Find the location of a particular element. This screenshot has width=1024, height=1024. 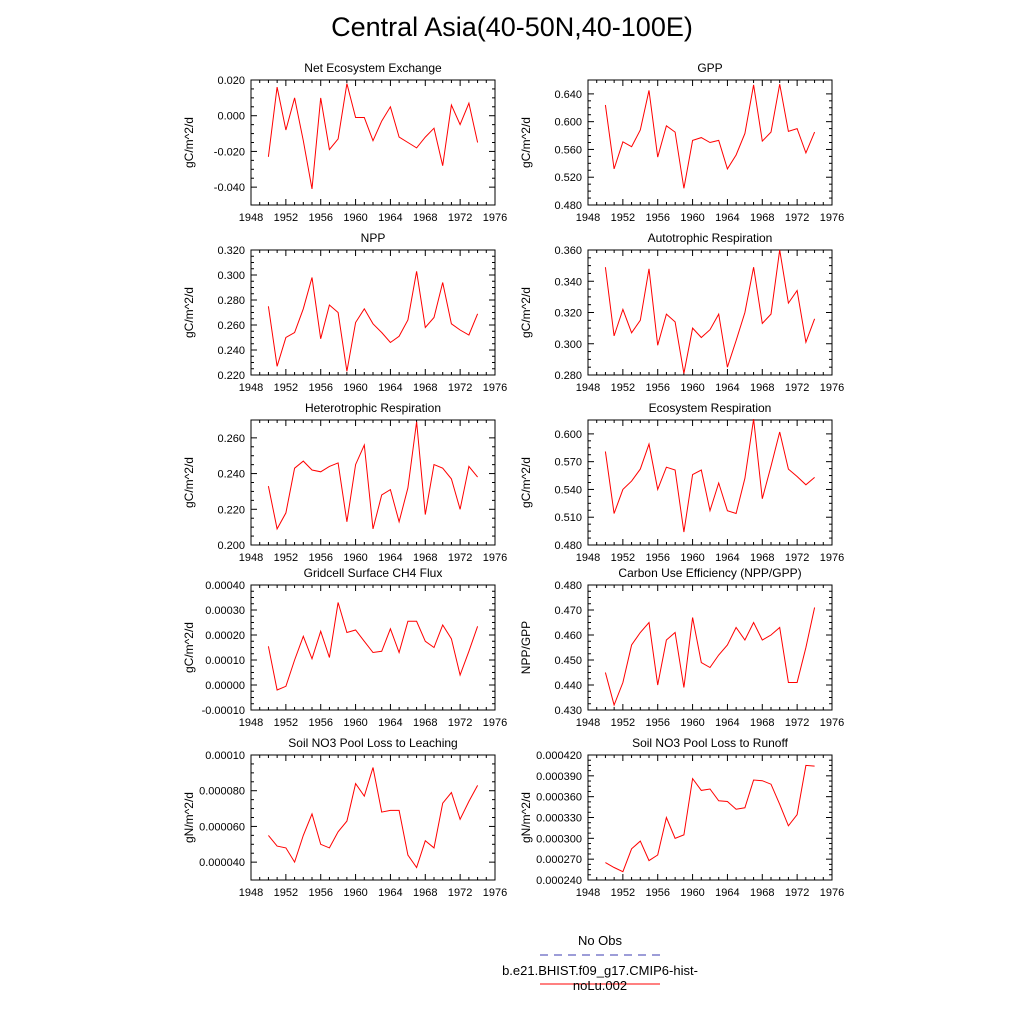

y-tick-label: 0.000330 is located at coordinates (559, 819).